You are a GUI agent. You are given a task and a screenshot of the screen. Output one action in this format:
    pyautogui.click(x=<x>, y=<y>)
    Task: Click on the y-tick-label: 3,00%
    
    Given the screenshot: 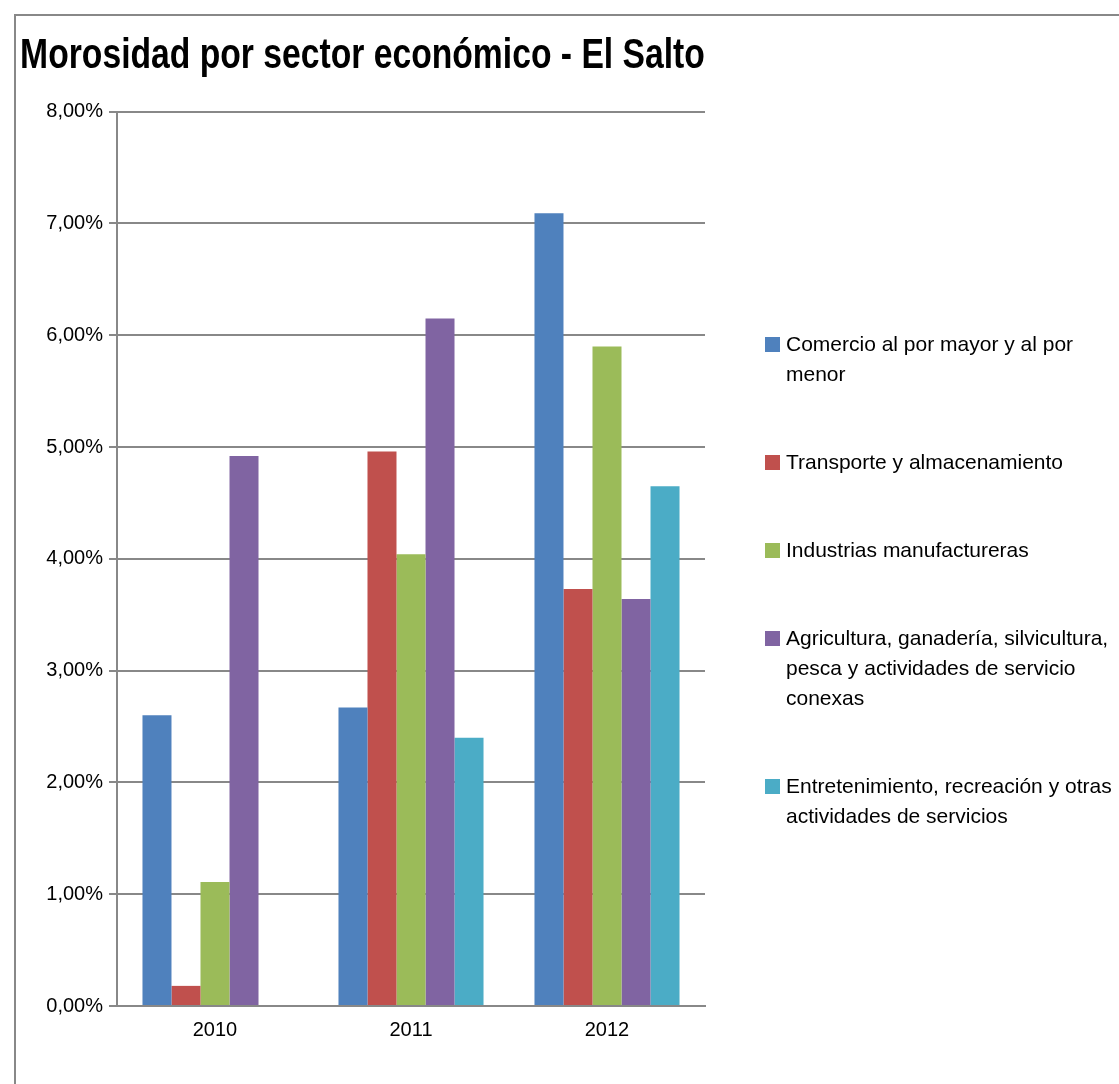 What is the action you would take?
    pyautogui.click(x=75, y=669)
    